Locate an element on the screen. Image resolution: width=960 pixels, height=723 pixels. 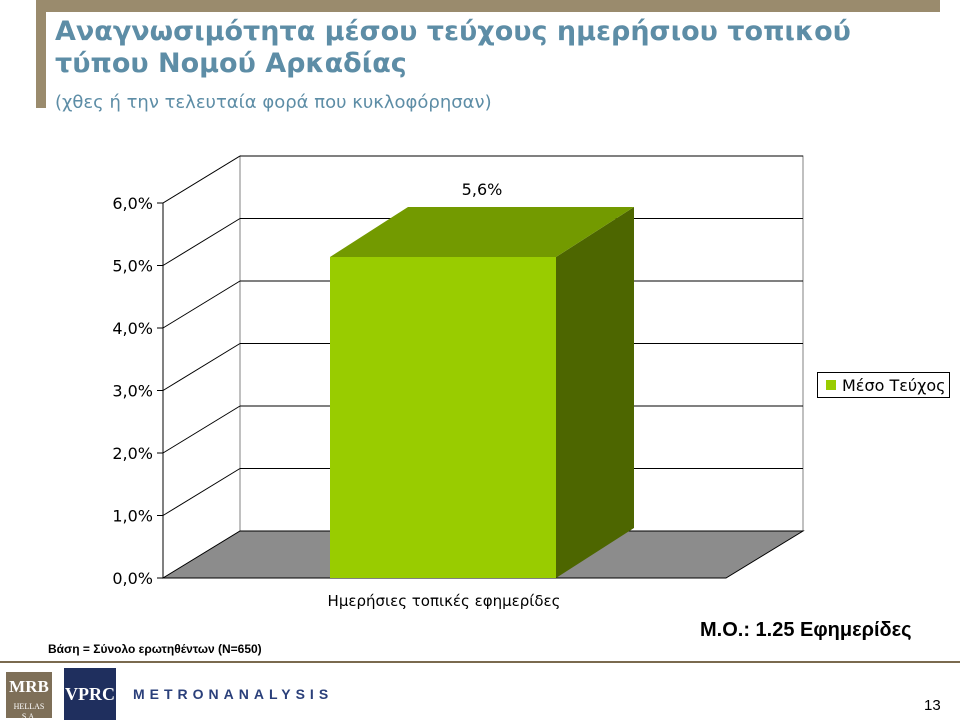
y-tick-label: 6,0% is located at coordinates (132, 203).